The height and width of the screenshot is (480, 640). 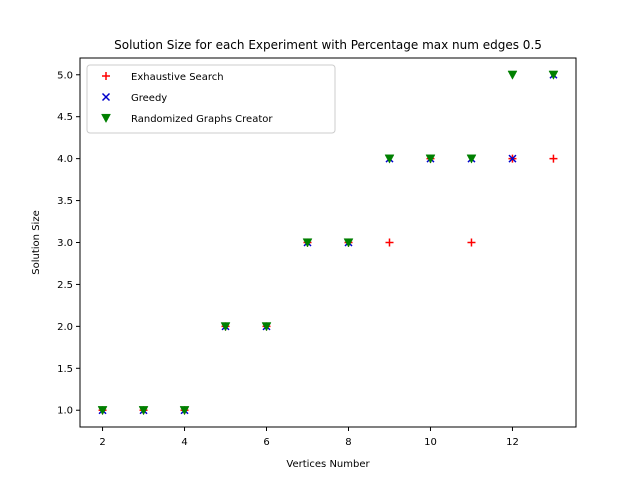 What do you see at coordinates (202, 119) in the screenshot?
I see `legend-label: Randomized Graphs Creator` at bounding box center [202, 119].